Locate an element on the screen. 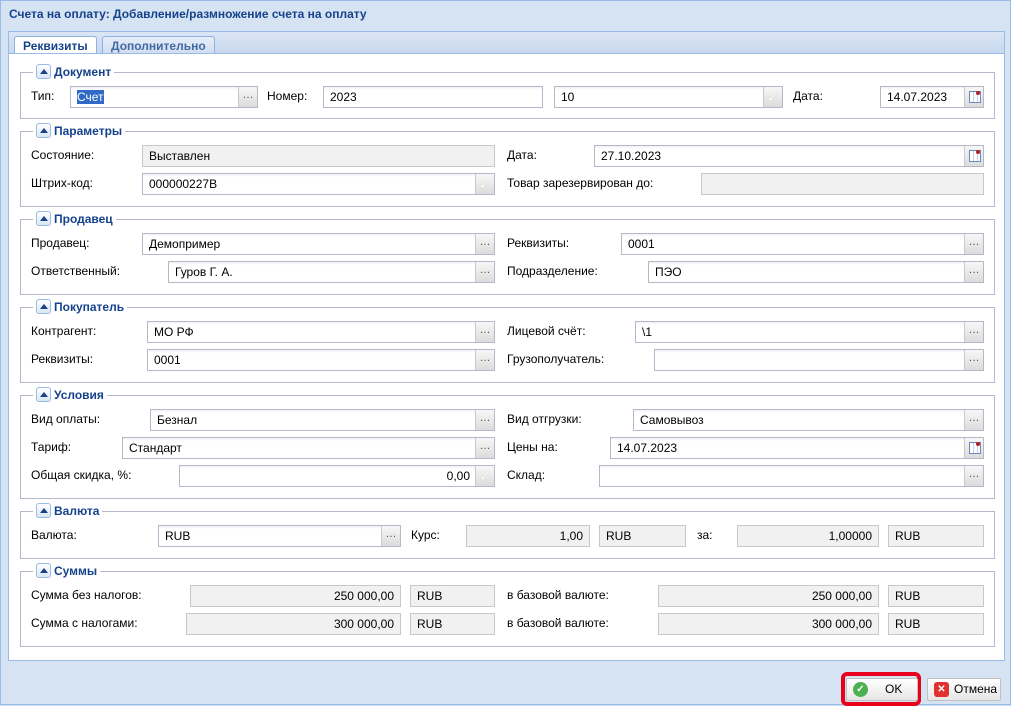 The width and height of the screenshot is (1011, 706). tab-additional: Дополнительно is located at coordinates (158, 45).